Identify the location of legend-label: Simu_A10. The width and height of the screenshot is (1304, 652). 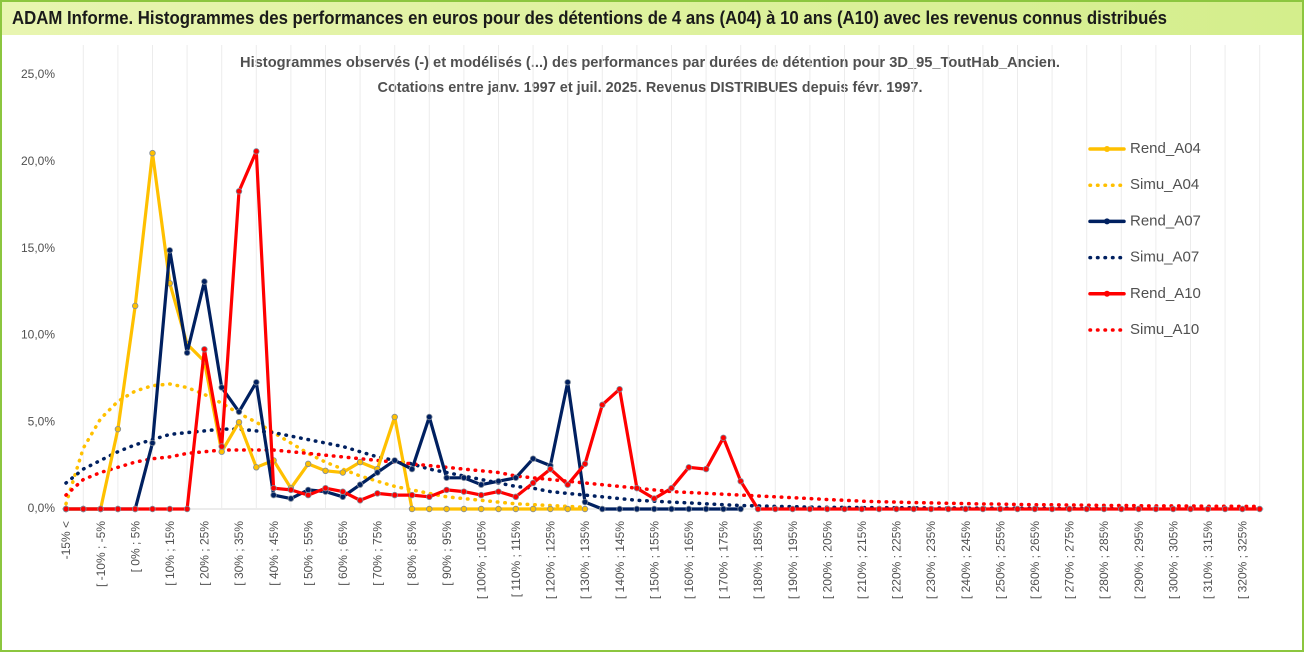
(1164, 329).